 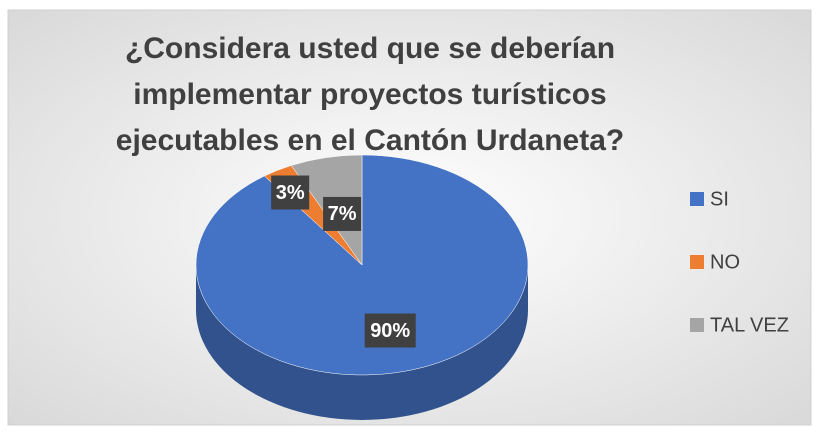 I want to click on pie-side, so click(x=362, y=342).